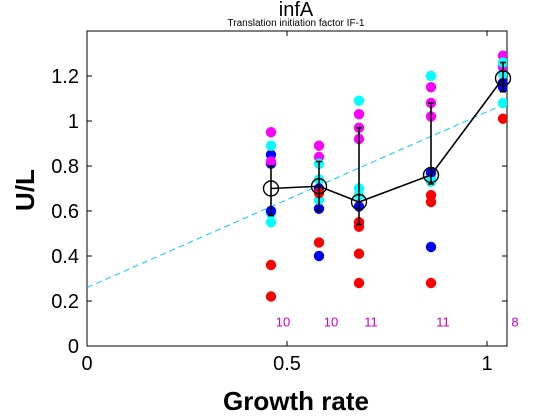 This screenshot has height=420, width=560. I want to click on y-tick-label: 0.2, so click(65, 302).